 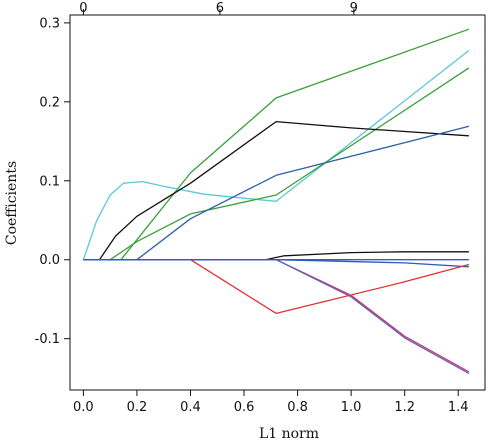 I want to click on x-axis: 0.0 0.2 0.4 0.6 0.8 1.0 1.2 1.4, so click(x=271, y=402).